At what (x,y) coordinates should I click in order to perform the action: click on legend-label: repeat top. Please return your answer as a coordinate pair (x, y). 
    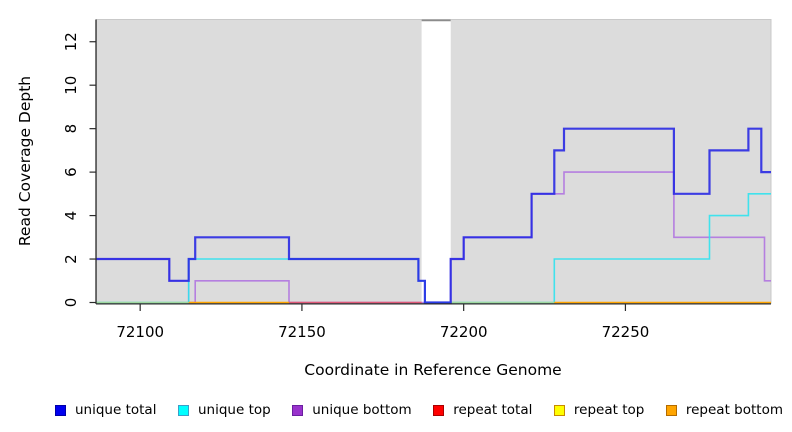
    Looking at the image, I should click on (609, 410).